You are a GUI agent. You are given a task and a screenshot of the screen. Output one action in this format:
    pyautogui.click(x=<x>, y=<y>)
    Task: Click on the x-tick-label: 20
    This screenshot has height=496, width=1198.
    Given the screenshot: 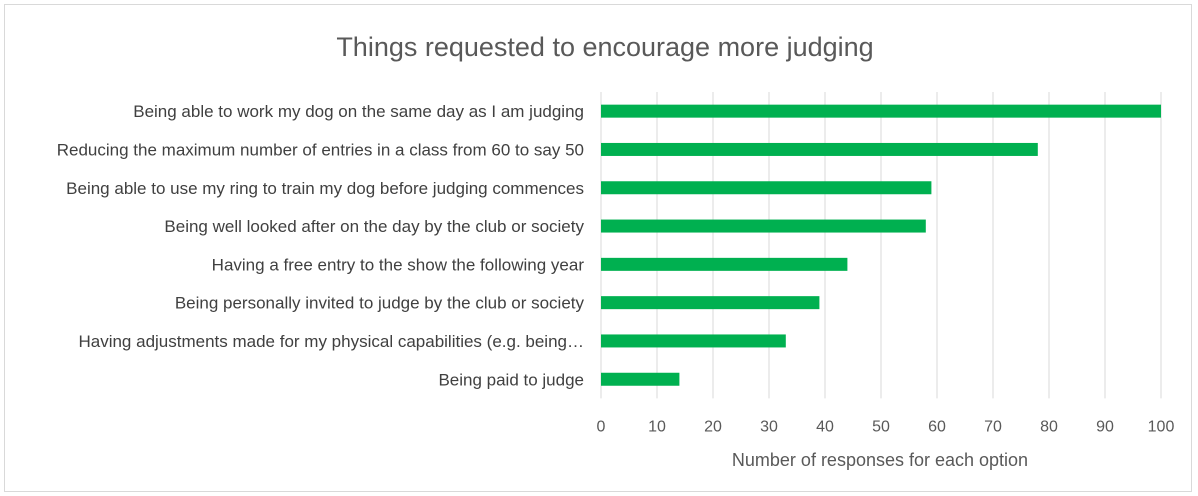 What is the action you would take?
    pyautogui.click(x=713, y=426)
    